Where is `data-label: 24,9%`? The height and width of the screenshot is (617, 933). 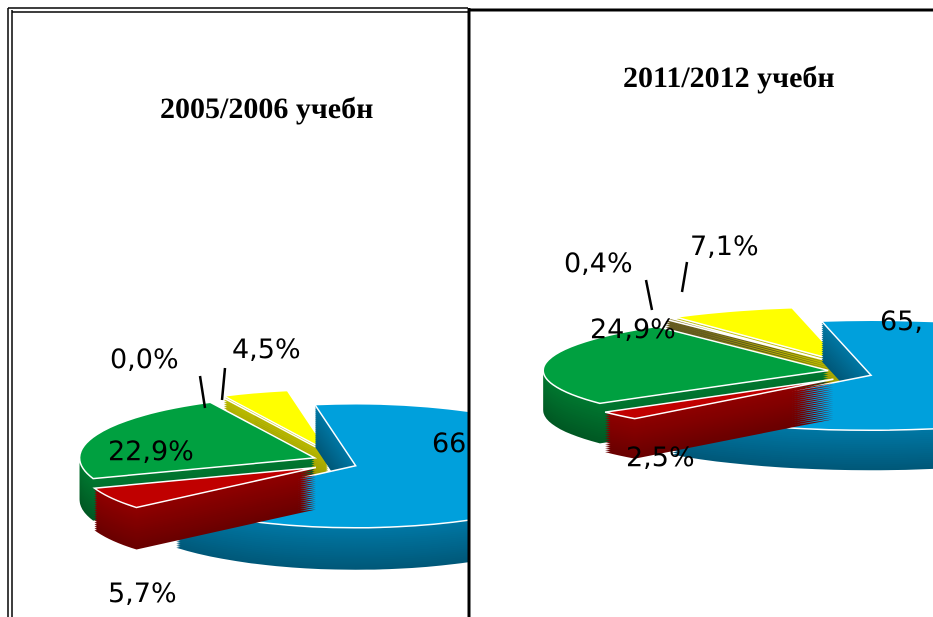 data-label: 24,9% is located at coordinates (633, 329).